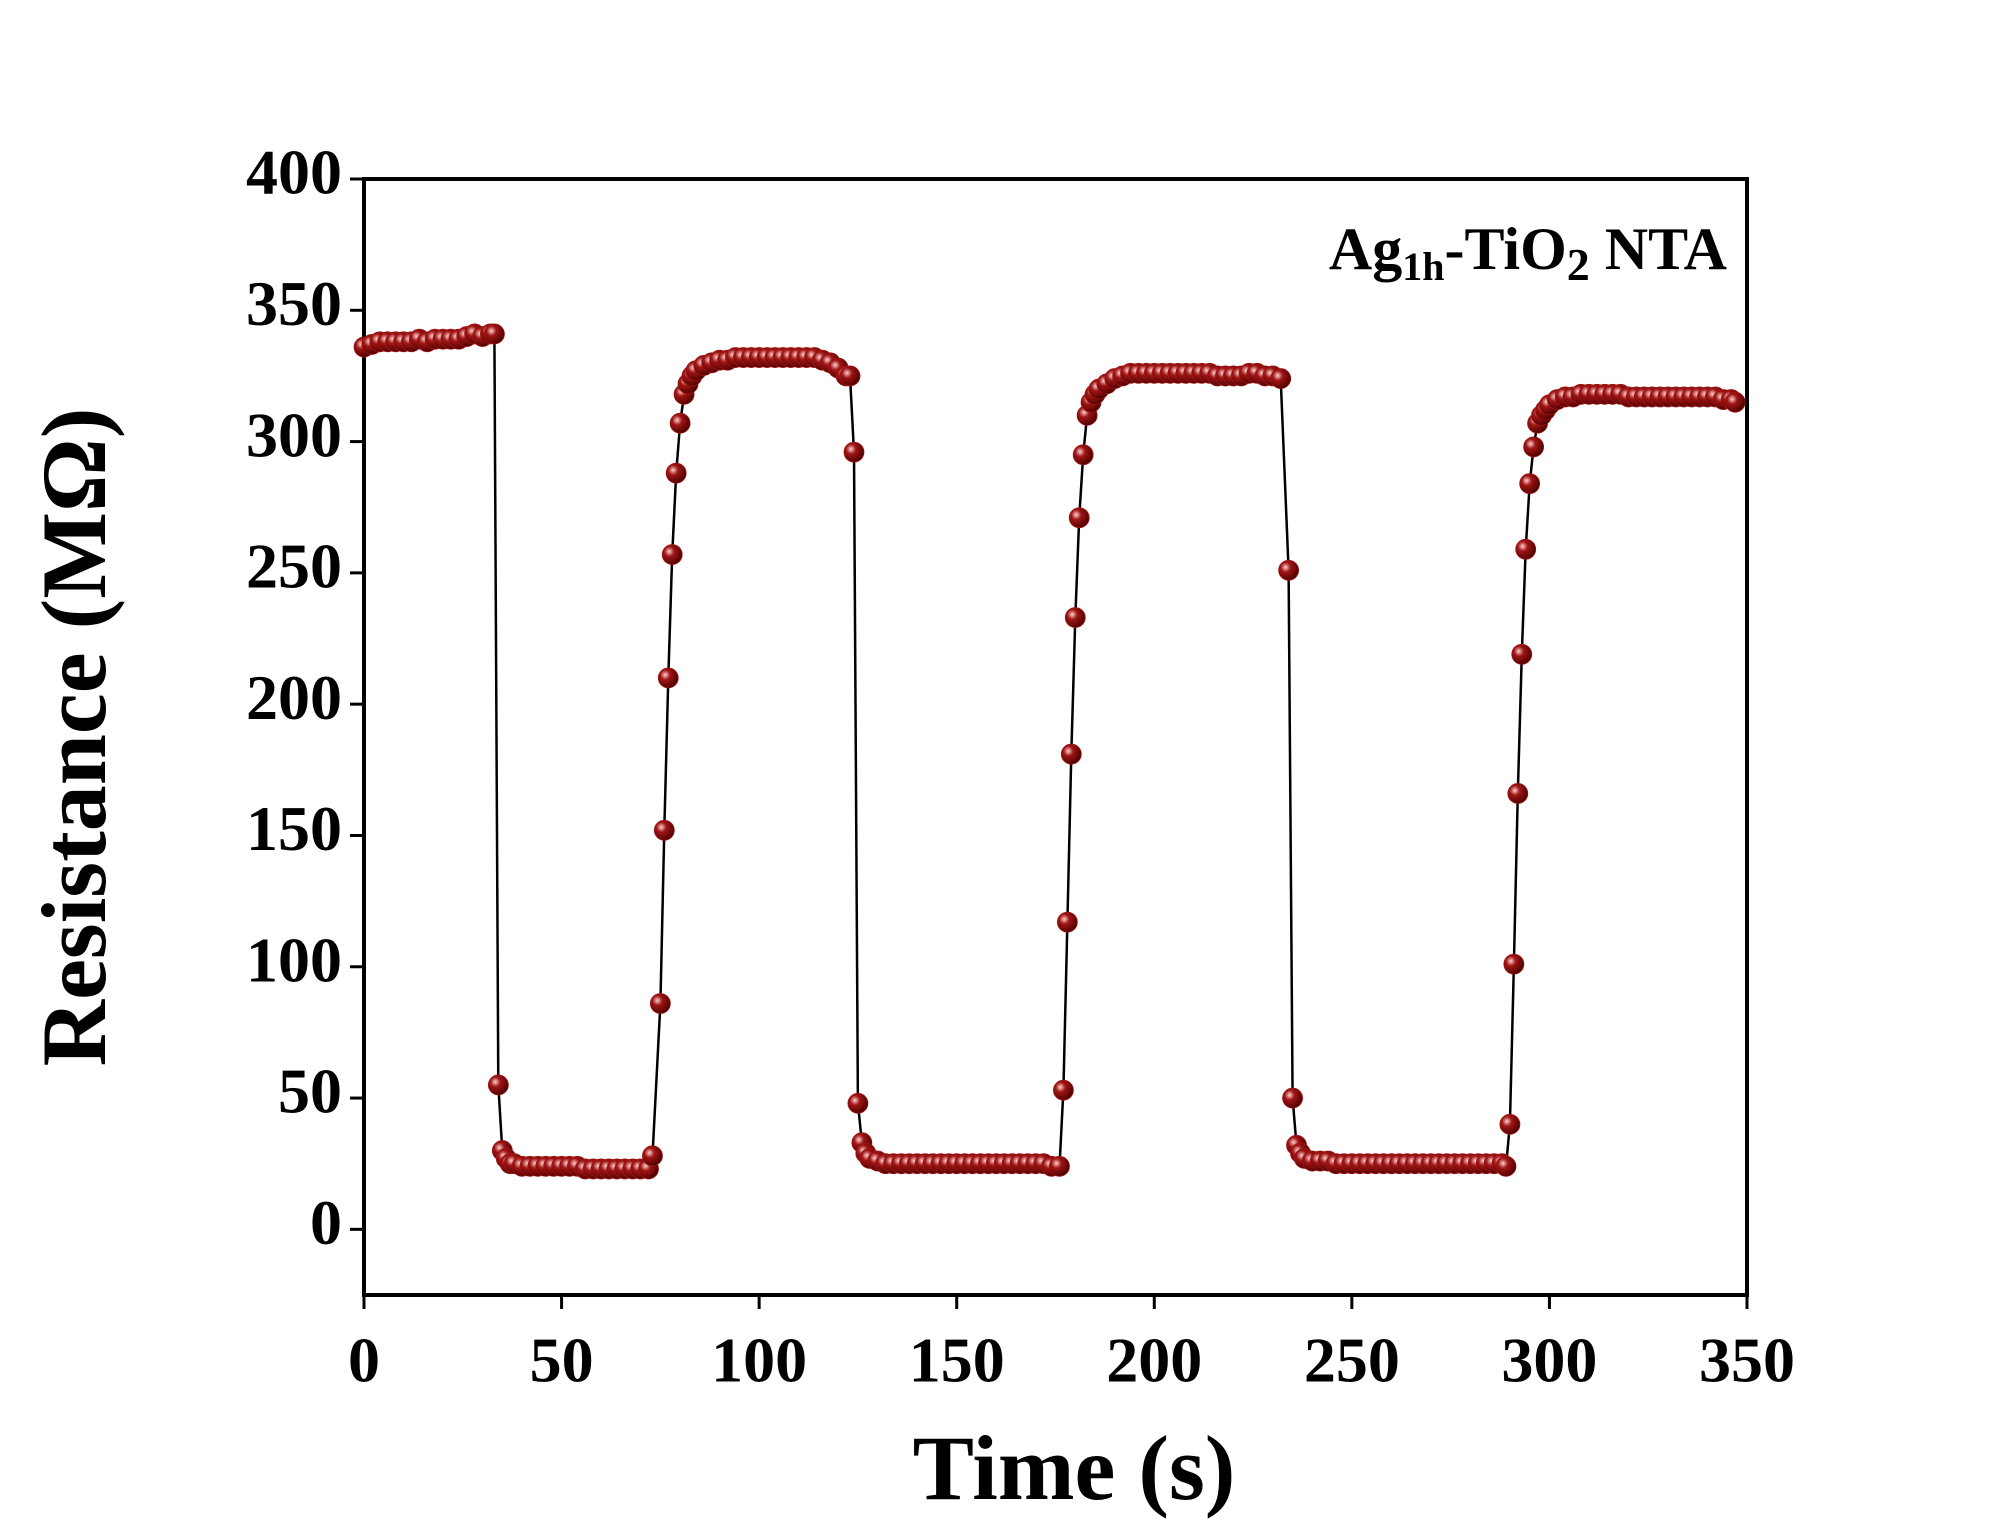 The width and height of the screenshot is (2000, 1530). What do you see at coordinates (326, 1222) in the screenshot?
I see `y-tick-label: 0` at bounding box center [326, 1222].